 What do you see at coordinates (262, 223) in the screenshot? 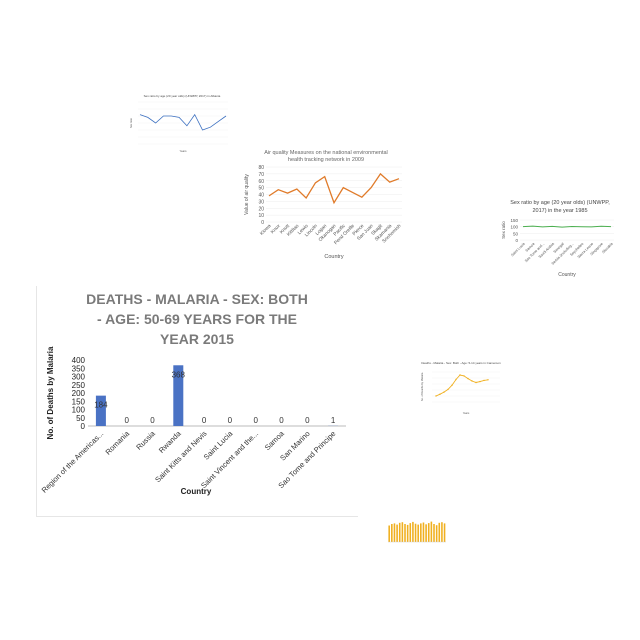
I see `y-tick-label: 0` at bounding box center [262, 223].